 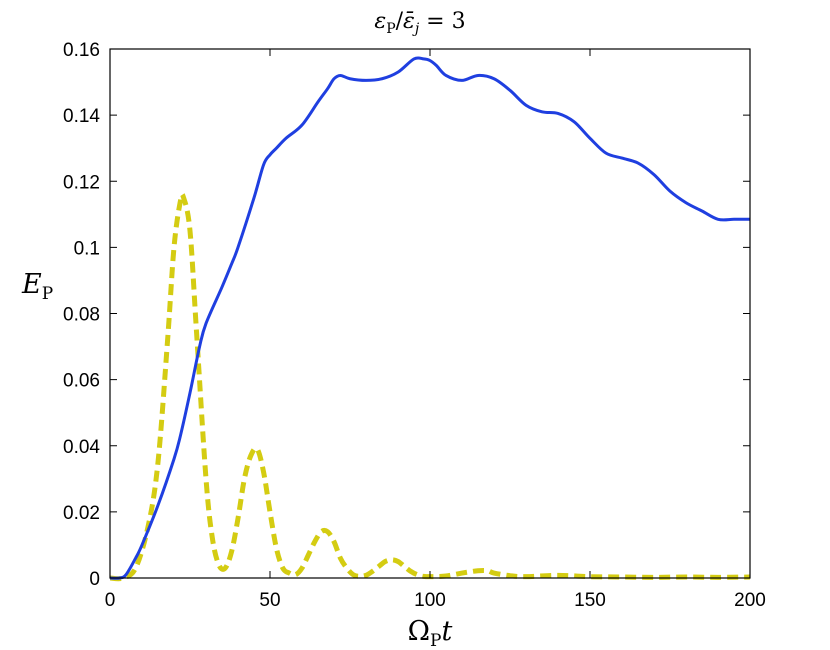 What do you see at coordinates (419, 631) in the screenshot?
I see `xlabel-main: Ω` at bounding box center [419, 631].